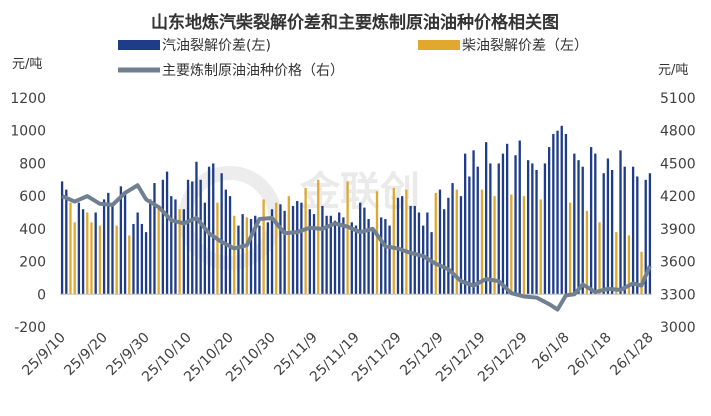 This screenshot has height=416, width=711. I want to click on legend-swatch-gasoline, so click(139, 45).